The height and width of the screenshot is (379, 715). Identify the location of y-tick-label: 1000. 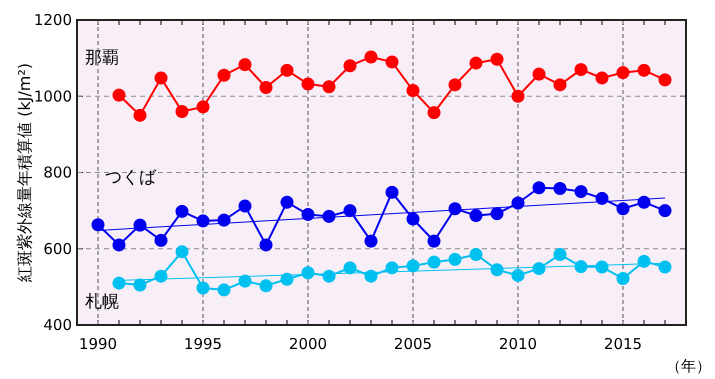
(53, 96).